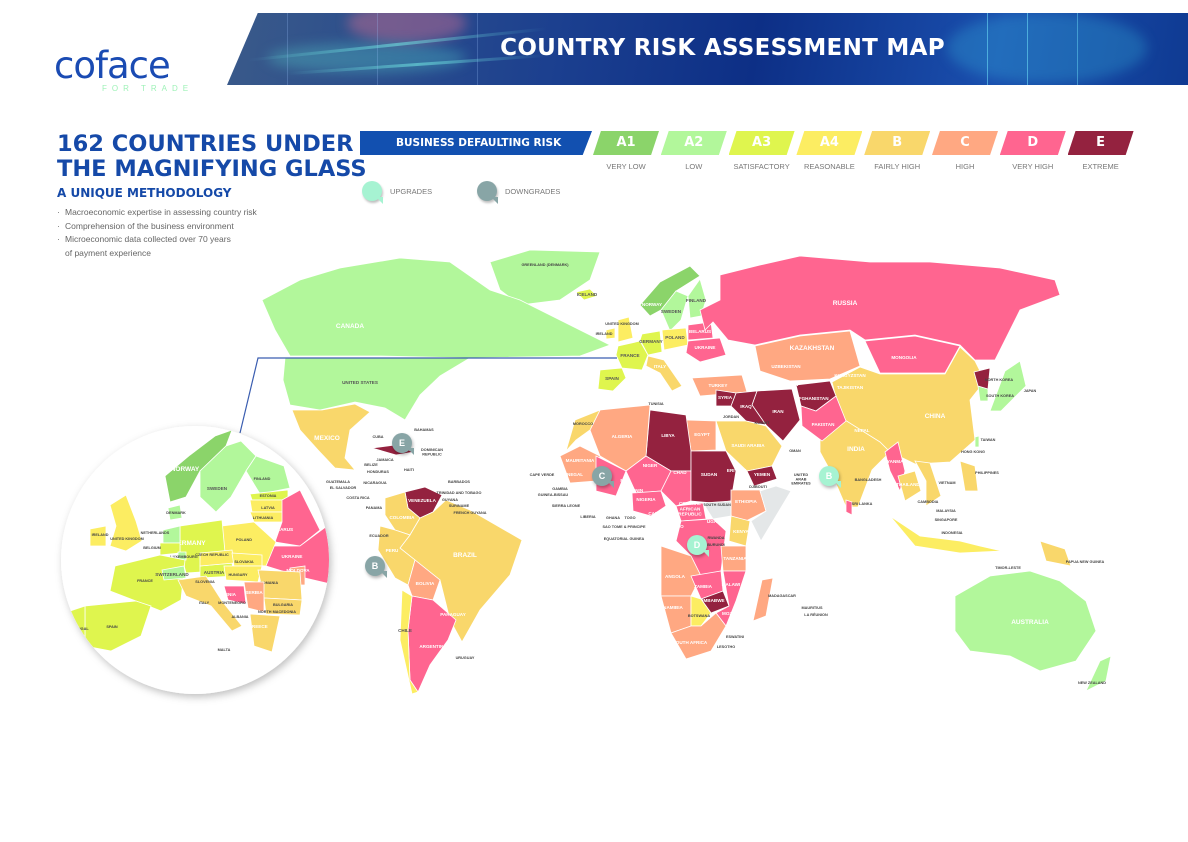  Describe the element at coordinates (583, 424) in the screenshot. I see `country-label: MOROCCO` at that location.